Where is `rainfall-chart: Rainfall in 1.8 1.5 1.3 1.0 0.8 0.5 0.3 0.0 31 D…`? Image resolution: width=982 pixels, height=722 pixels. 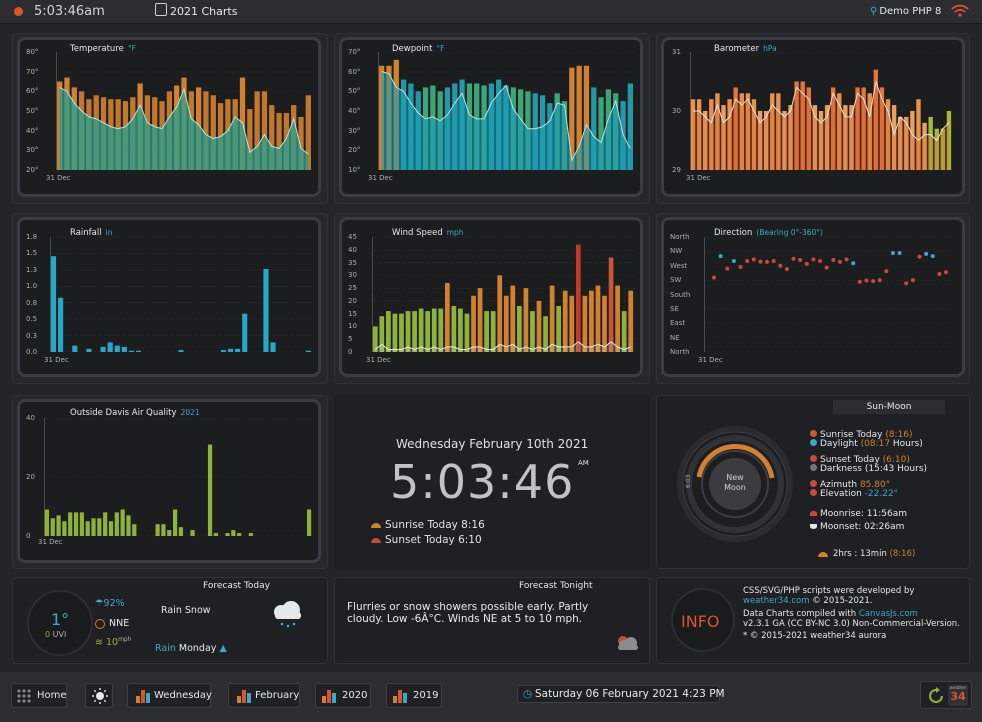
rainfall-chart: Rainfall in 1.8 1.5 1.3 1.0 0.8 0.5 0.3 0.0 31 D… is located at coordinates (169, 297).